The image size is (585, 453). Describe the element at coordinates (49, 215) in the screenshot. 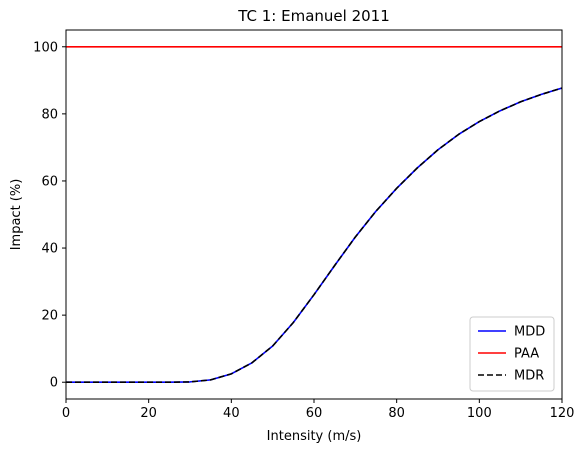

I see `y-axis: 0 20 40 60 80 100` at that location.